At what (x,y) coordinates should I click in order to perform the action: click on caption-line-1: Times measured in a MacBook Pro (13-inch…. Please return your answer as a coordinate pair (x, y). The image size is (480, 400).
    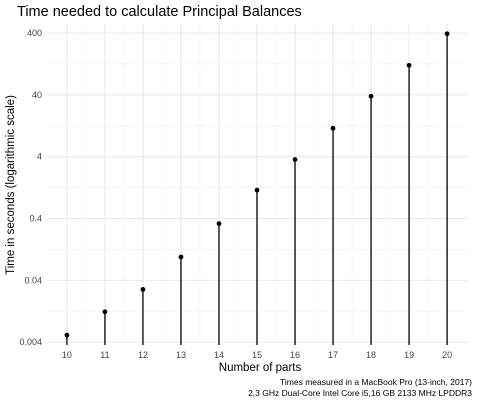
    Looking at the image, I should click on (376, 382).